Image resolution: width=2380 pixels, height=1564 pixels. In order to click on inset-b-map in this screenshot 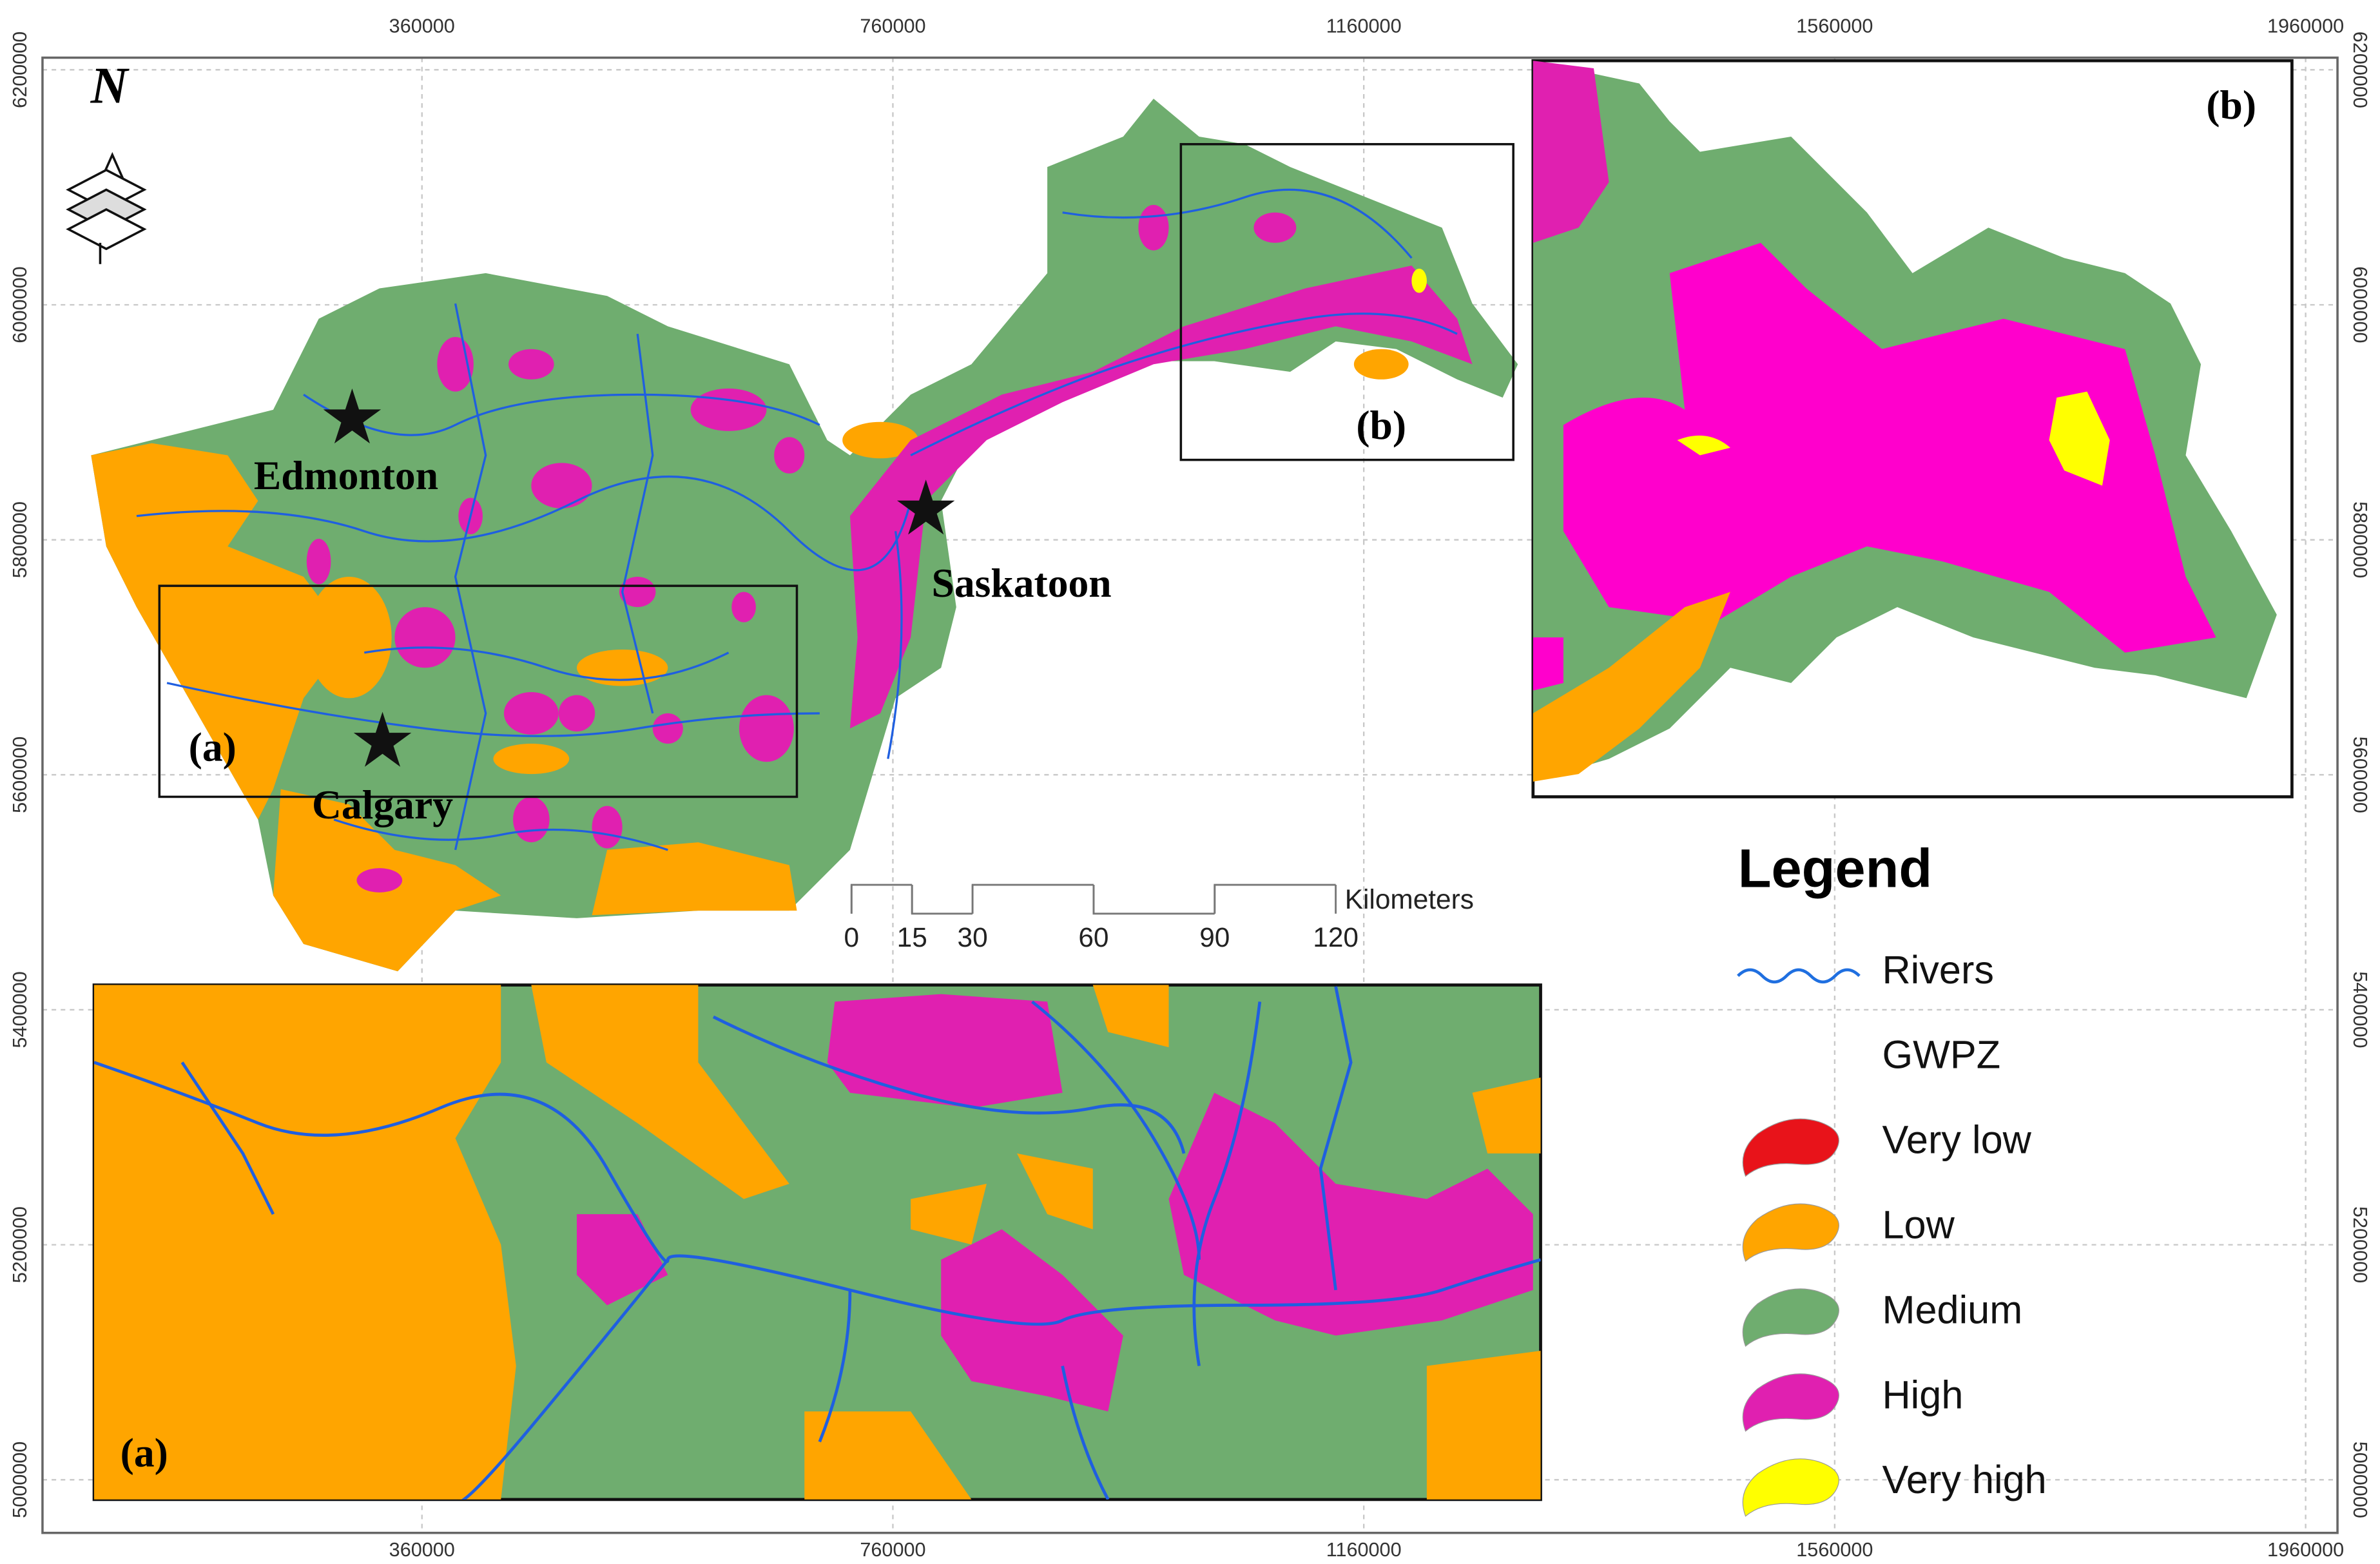, I will do `click(1905, 421)`.